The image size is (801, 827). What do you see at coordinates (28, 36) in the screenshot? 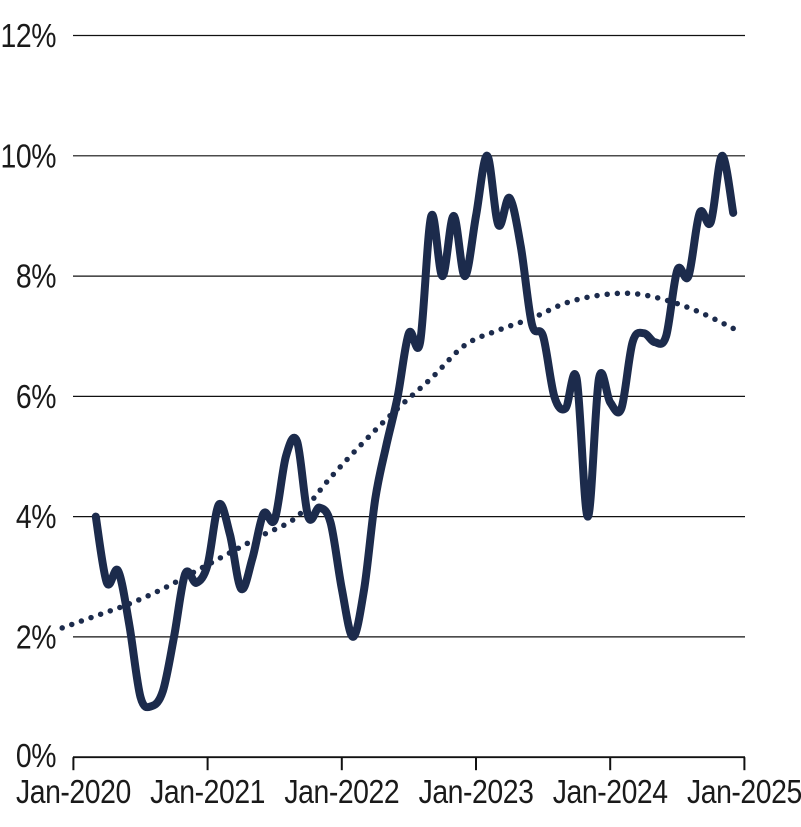
I see `y-tick-label-12: 12%` at bounding box center [28, 36].